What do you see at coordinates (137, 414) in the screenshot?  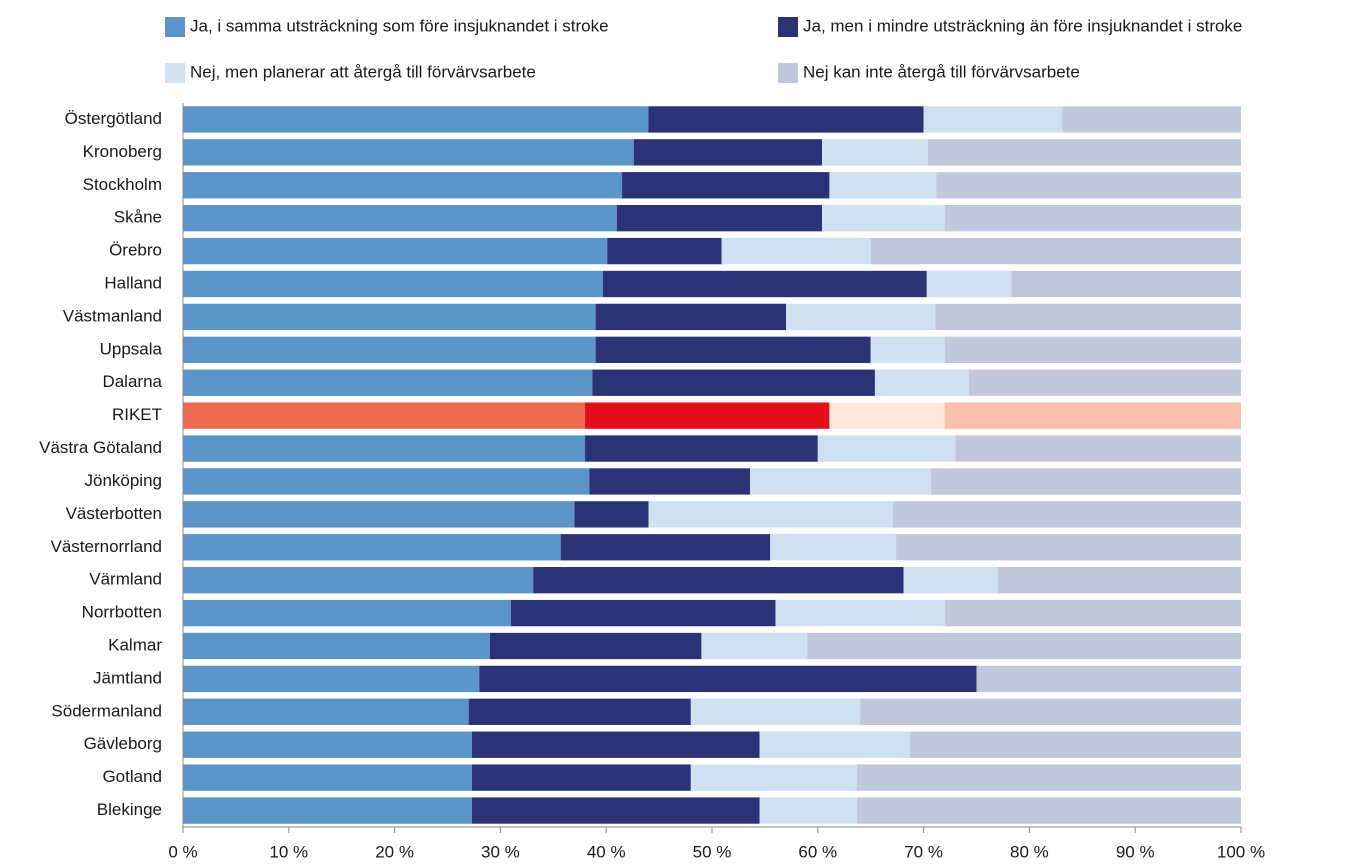 I see `y-tick-label: RIKET` at bounding box center [137, 414].